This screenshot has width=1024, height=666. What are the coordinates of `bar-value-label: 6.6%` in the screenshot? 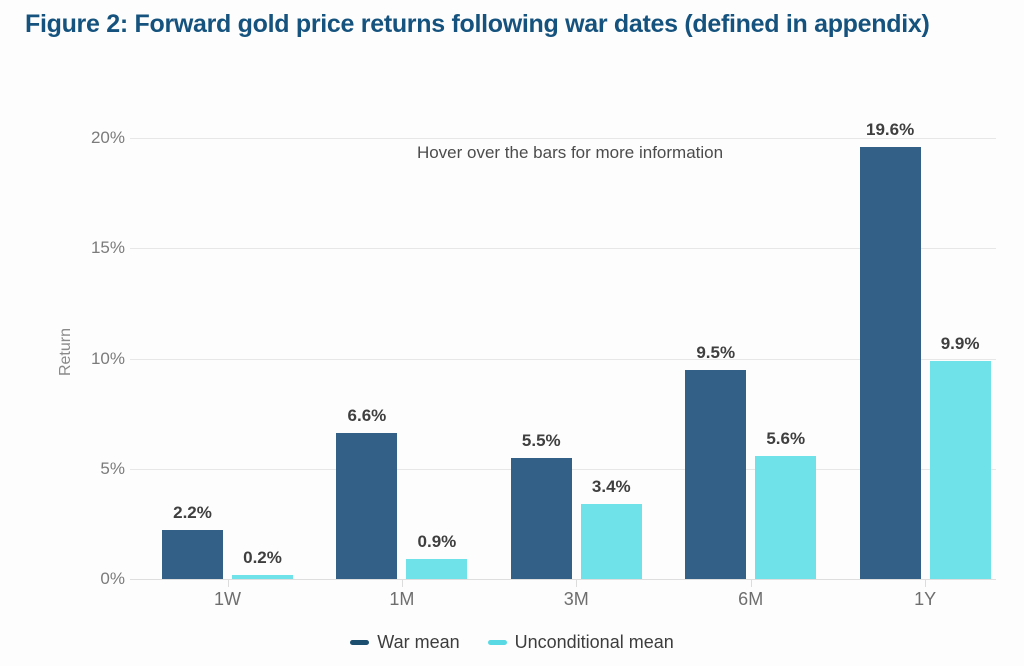 It's located at (367, 416).